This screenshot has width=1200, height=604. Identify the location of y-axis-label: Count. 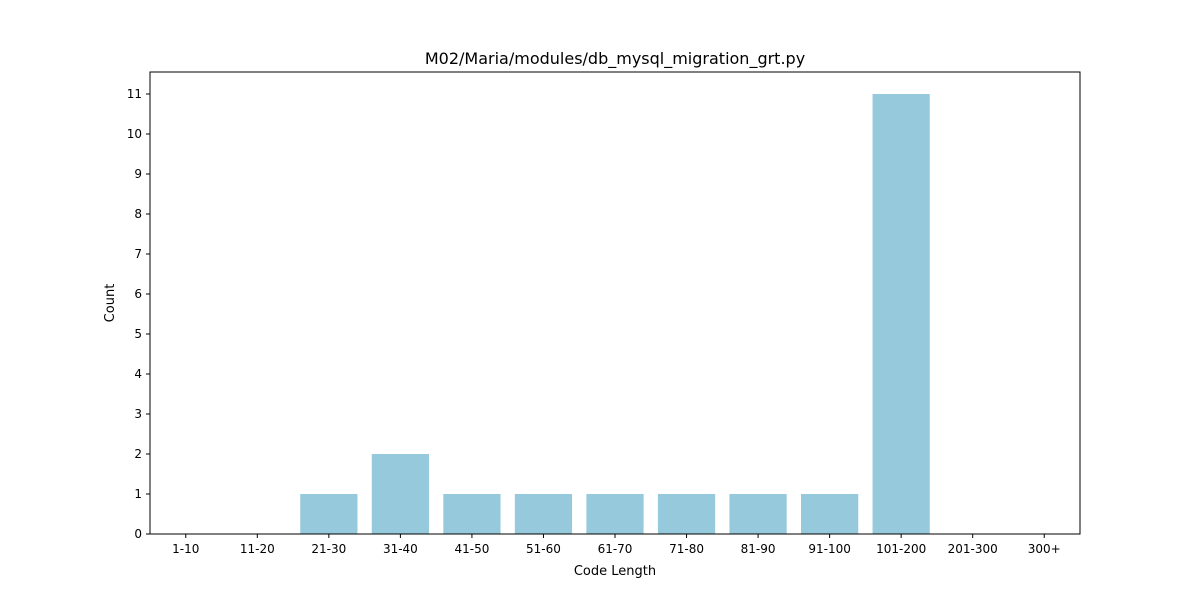
(110, 303).